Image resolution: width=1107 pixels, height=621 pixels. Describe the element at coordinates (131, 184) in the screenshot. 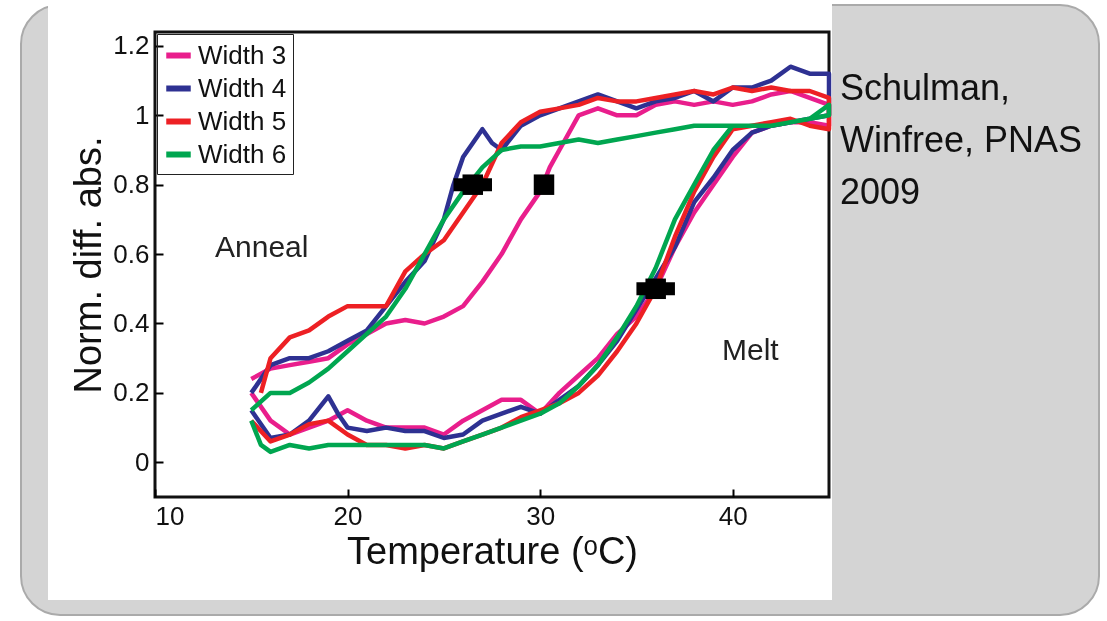

I see `y-tick-label: 0.8` at that location.